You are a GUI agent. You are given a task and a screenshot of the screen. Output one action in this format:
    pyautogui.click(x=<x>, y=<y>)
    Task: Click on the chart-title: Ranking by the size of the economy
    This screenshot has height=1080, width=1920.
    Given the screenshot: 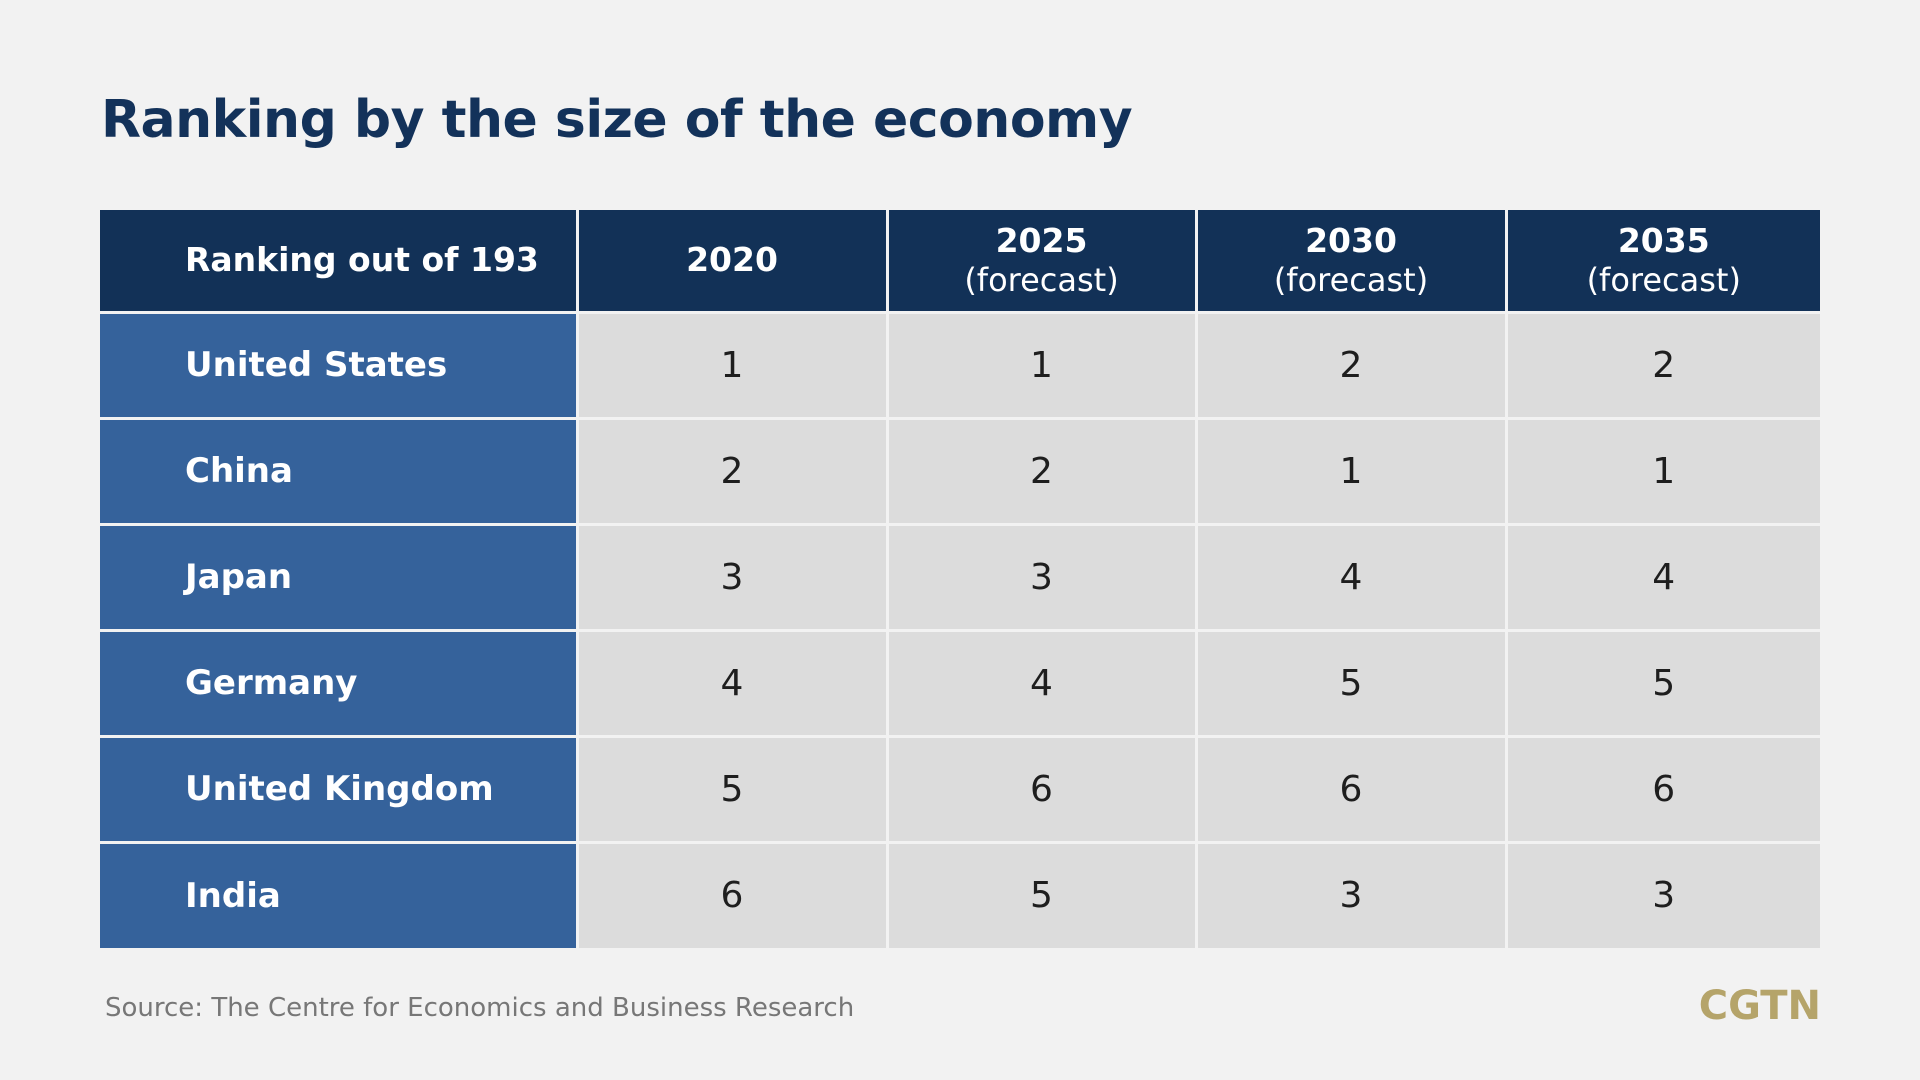 What is the action you would take?
    pyautogui.click(x=617, y=120)
    